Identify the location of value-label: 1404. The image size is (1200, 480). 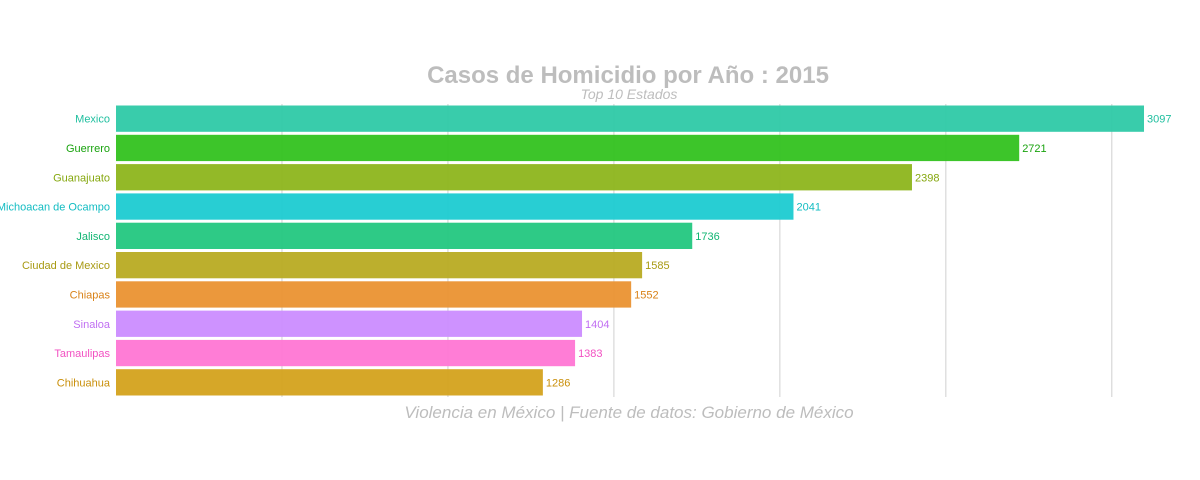
(597, 325).